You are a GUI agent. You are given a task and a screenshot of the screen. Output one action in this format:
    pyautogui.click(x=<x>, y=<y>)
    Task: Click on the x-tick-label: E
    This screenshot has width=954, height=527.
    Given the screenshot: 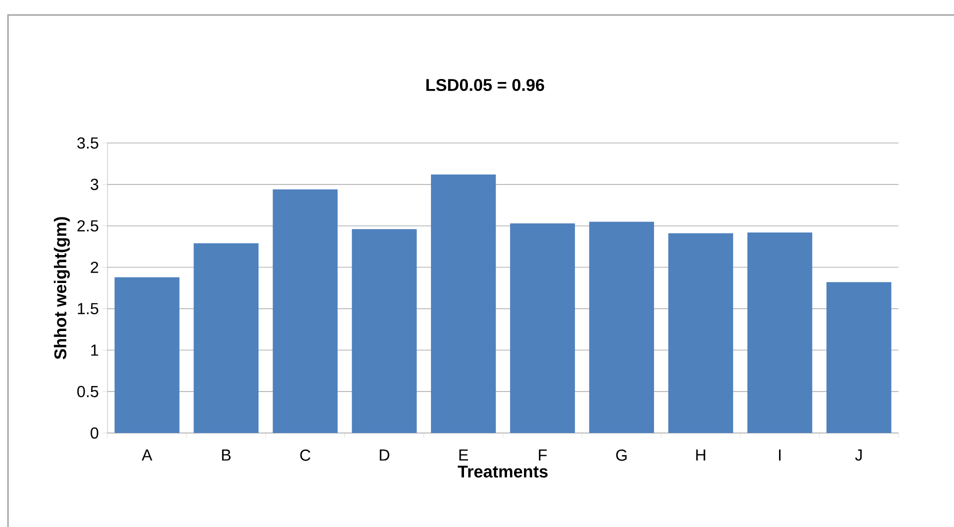 What is the action you would take?
    pyautogui.click(x=463, y=455)
    